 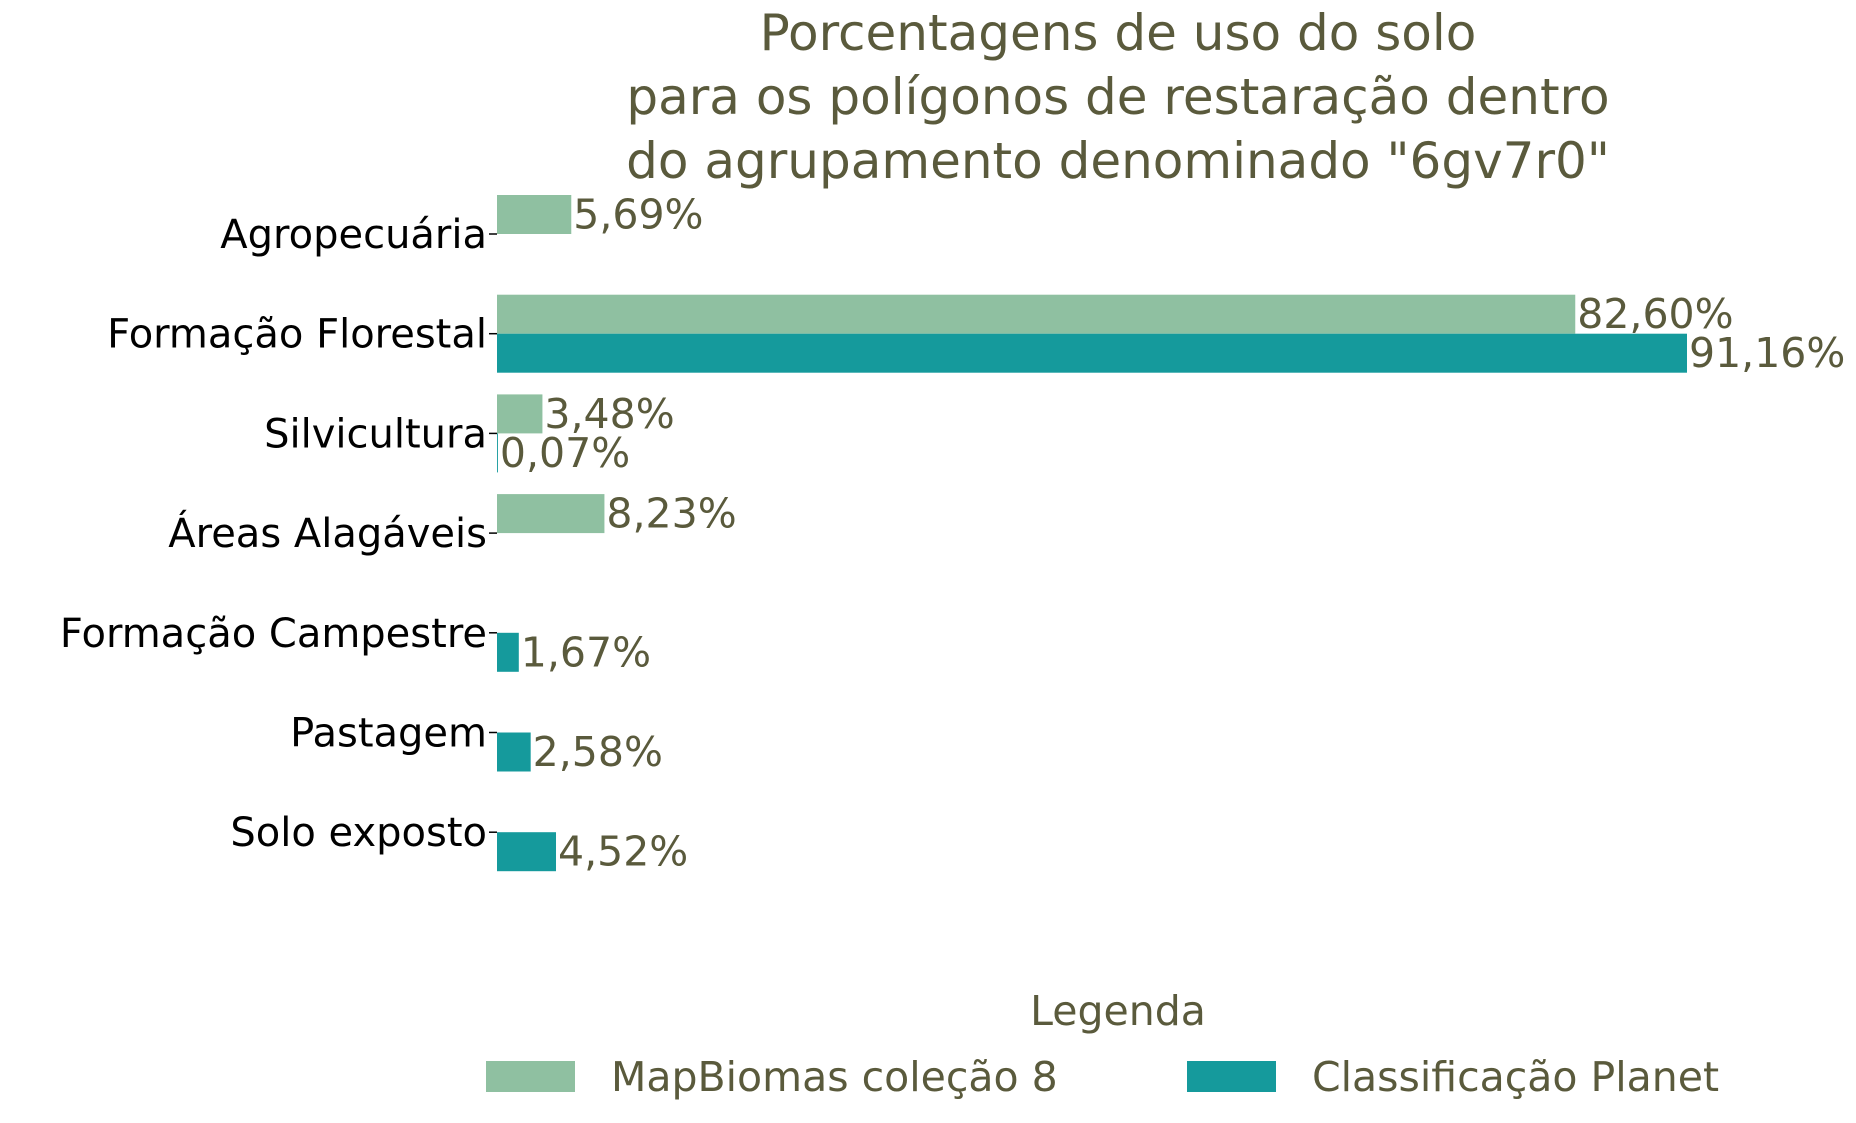 What do you see at coordinates (586, 652) in the screenshot?
I see `data-label: 1,67%` at bounding box center [586, 652].